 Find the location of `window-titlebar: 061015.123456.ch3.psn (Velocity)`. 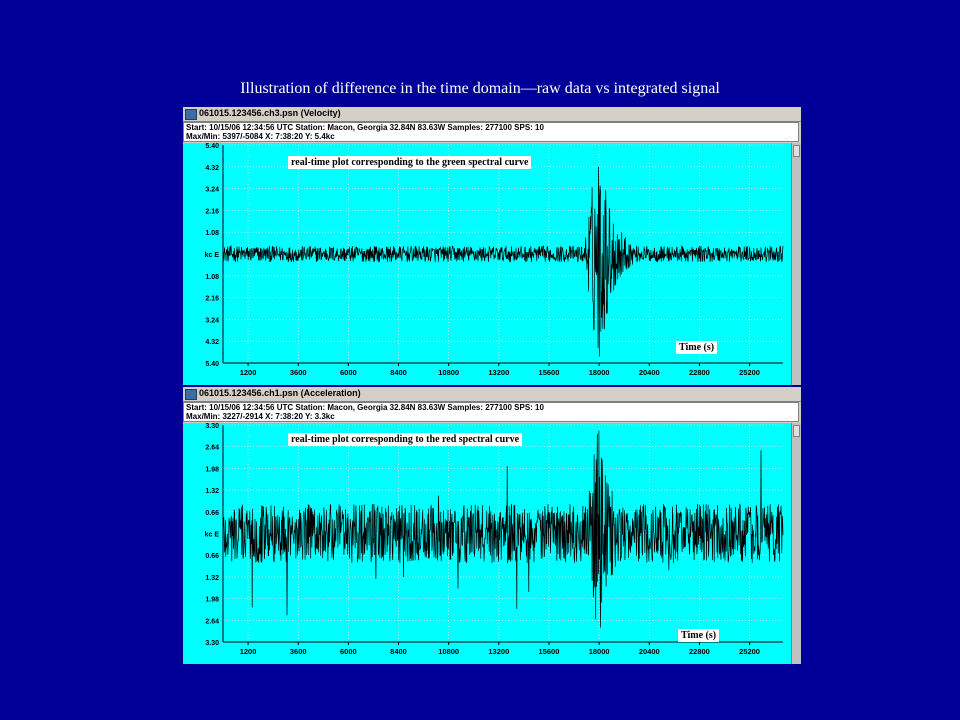

window-titlebar: 061015.123456.ch3.psn (Velocity) is located at coordinates (492, 114).